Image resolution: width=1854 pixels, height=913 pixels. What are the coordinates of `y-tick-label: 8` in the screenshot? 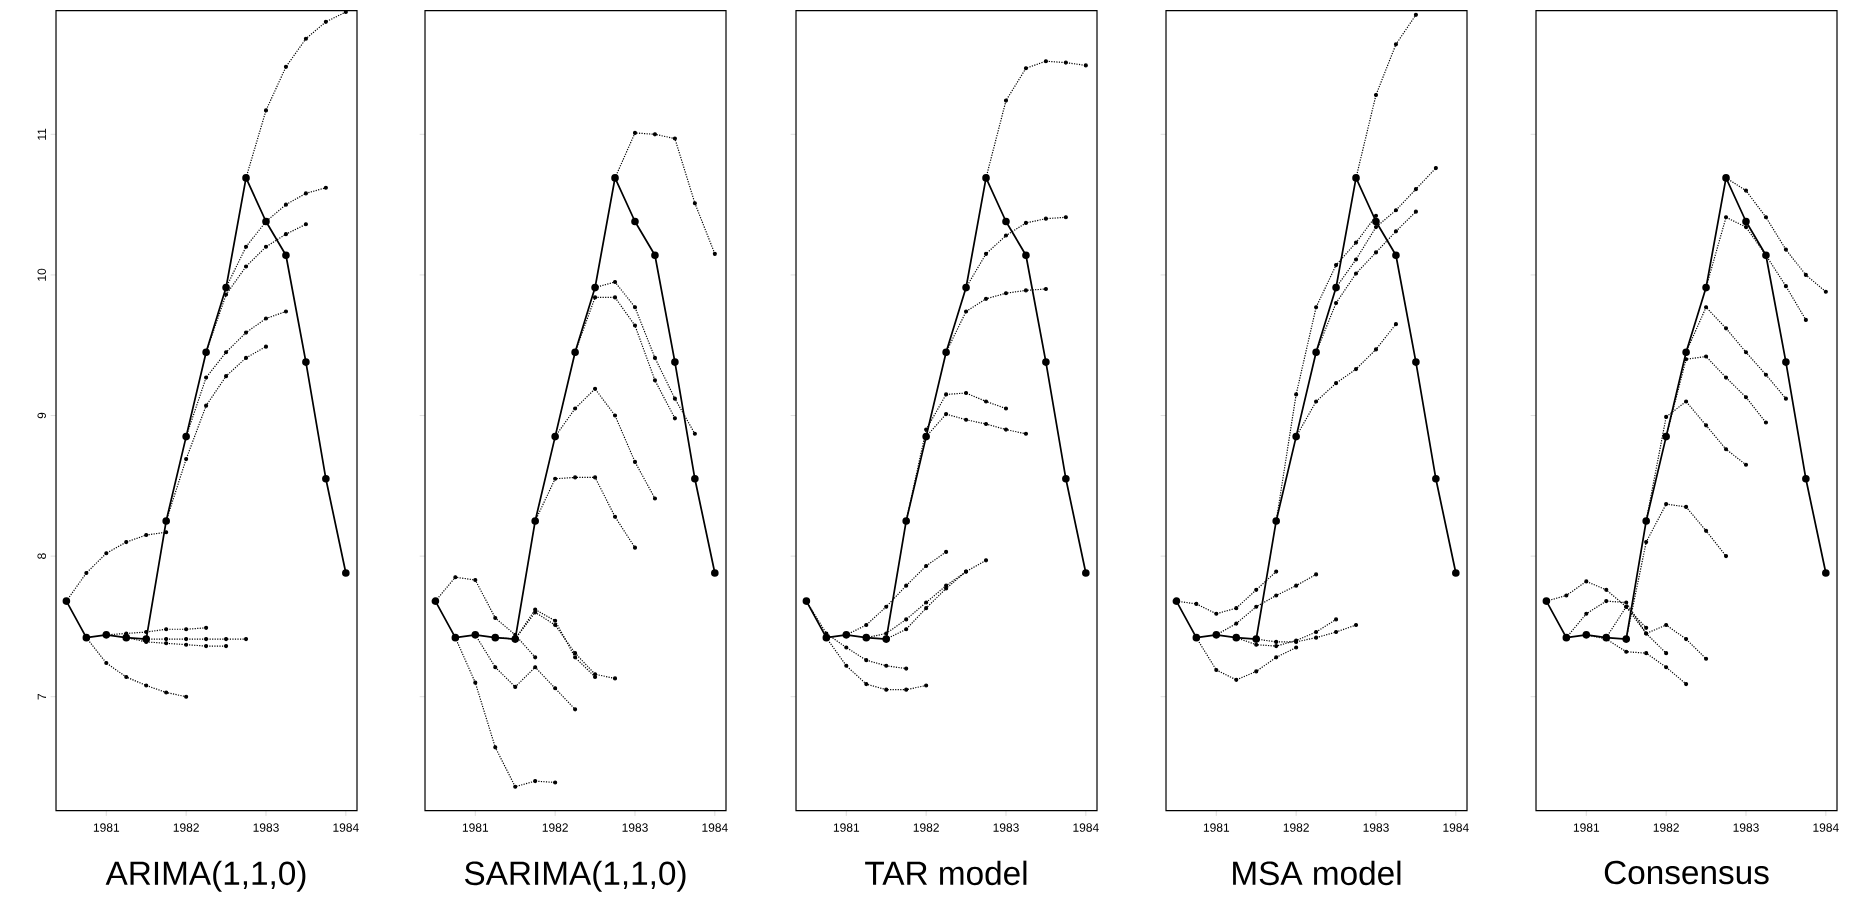 It's located at (41, 556).